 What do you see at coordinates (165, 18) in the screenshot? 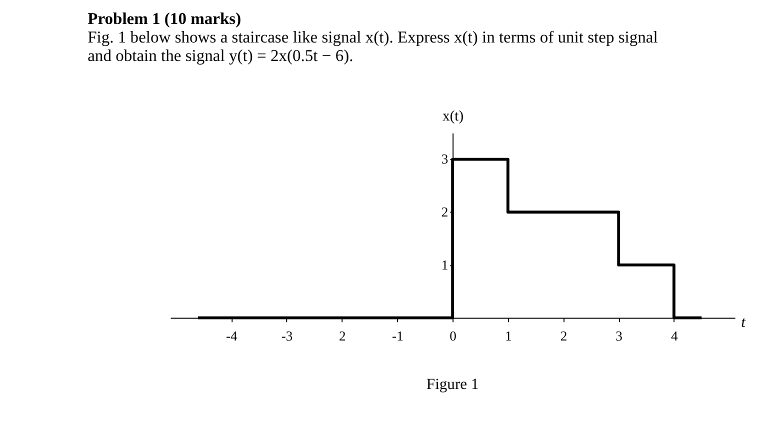
I see `chart-title: Problem 1 (10 marks)` at bounding box center [165, 18].